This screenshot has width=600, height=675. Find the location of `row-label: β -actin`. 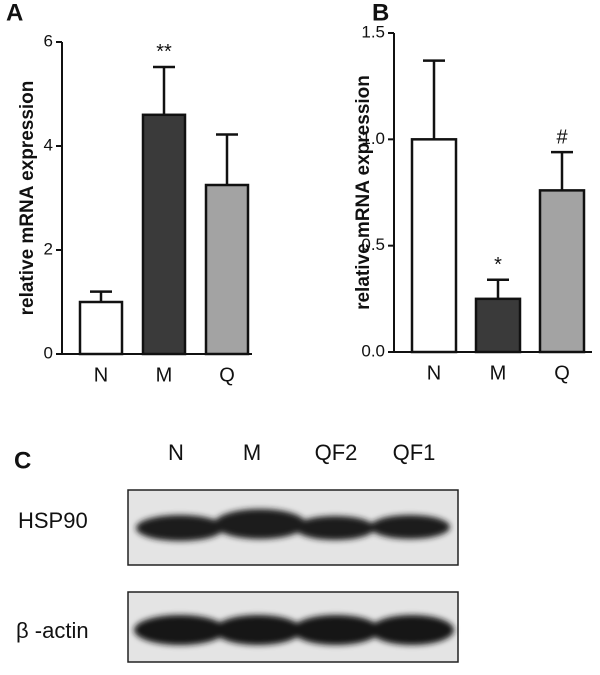

row-label: β -actin is located at coordinates (52, 630).